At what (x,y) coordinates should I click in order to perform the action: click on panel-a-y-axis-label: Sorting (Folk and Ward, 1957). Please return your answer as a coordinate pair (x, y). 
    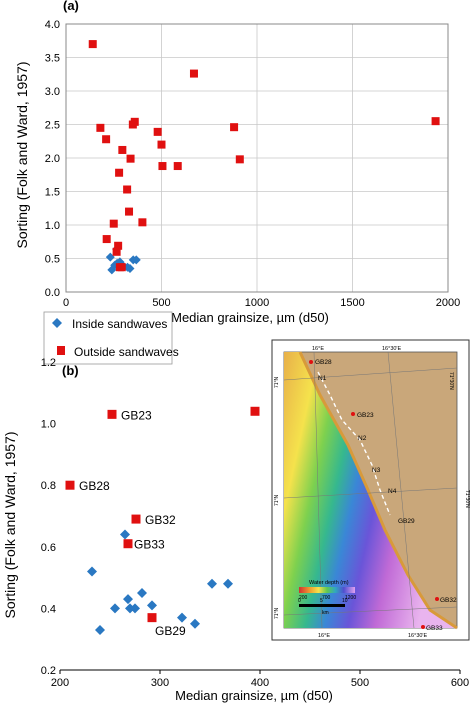
    Looking at the image, I should click on (22, 154).